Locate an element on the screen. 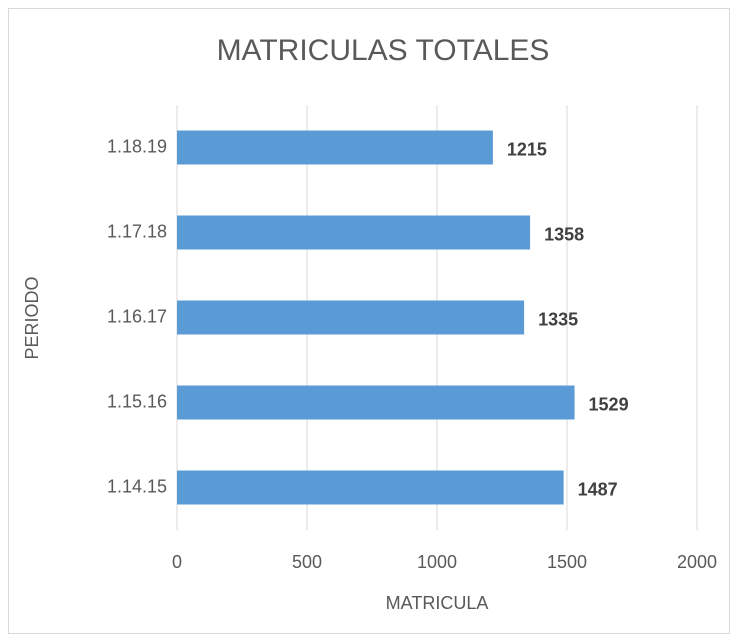 The width and height of the screenshot is (738, 642). value-label: 1335 is located at coordinates (558, 319).